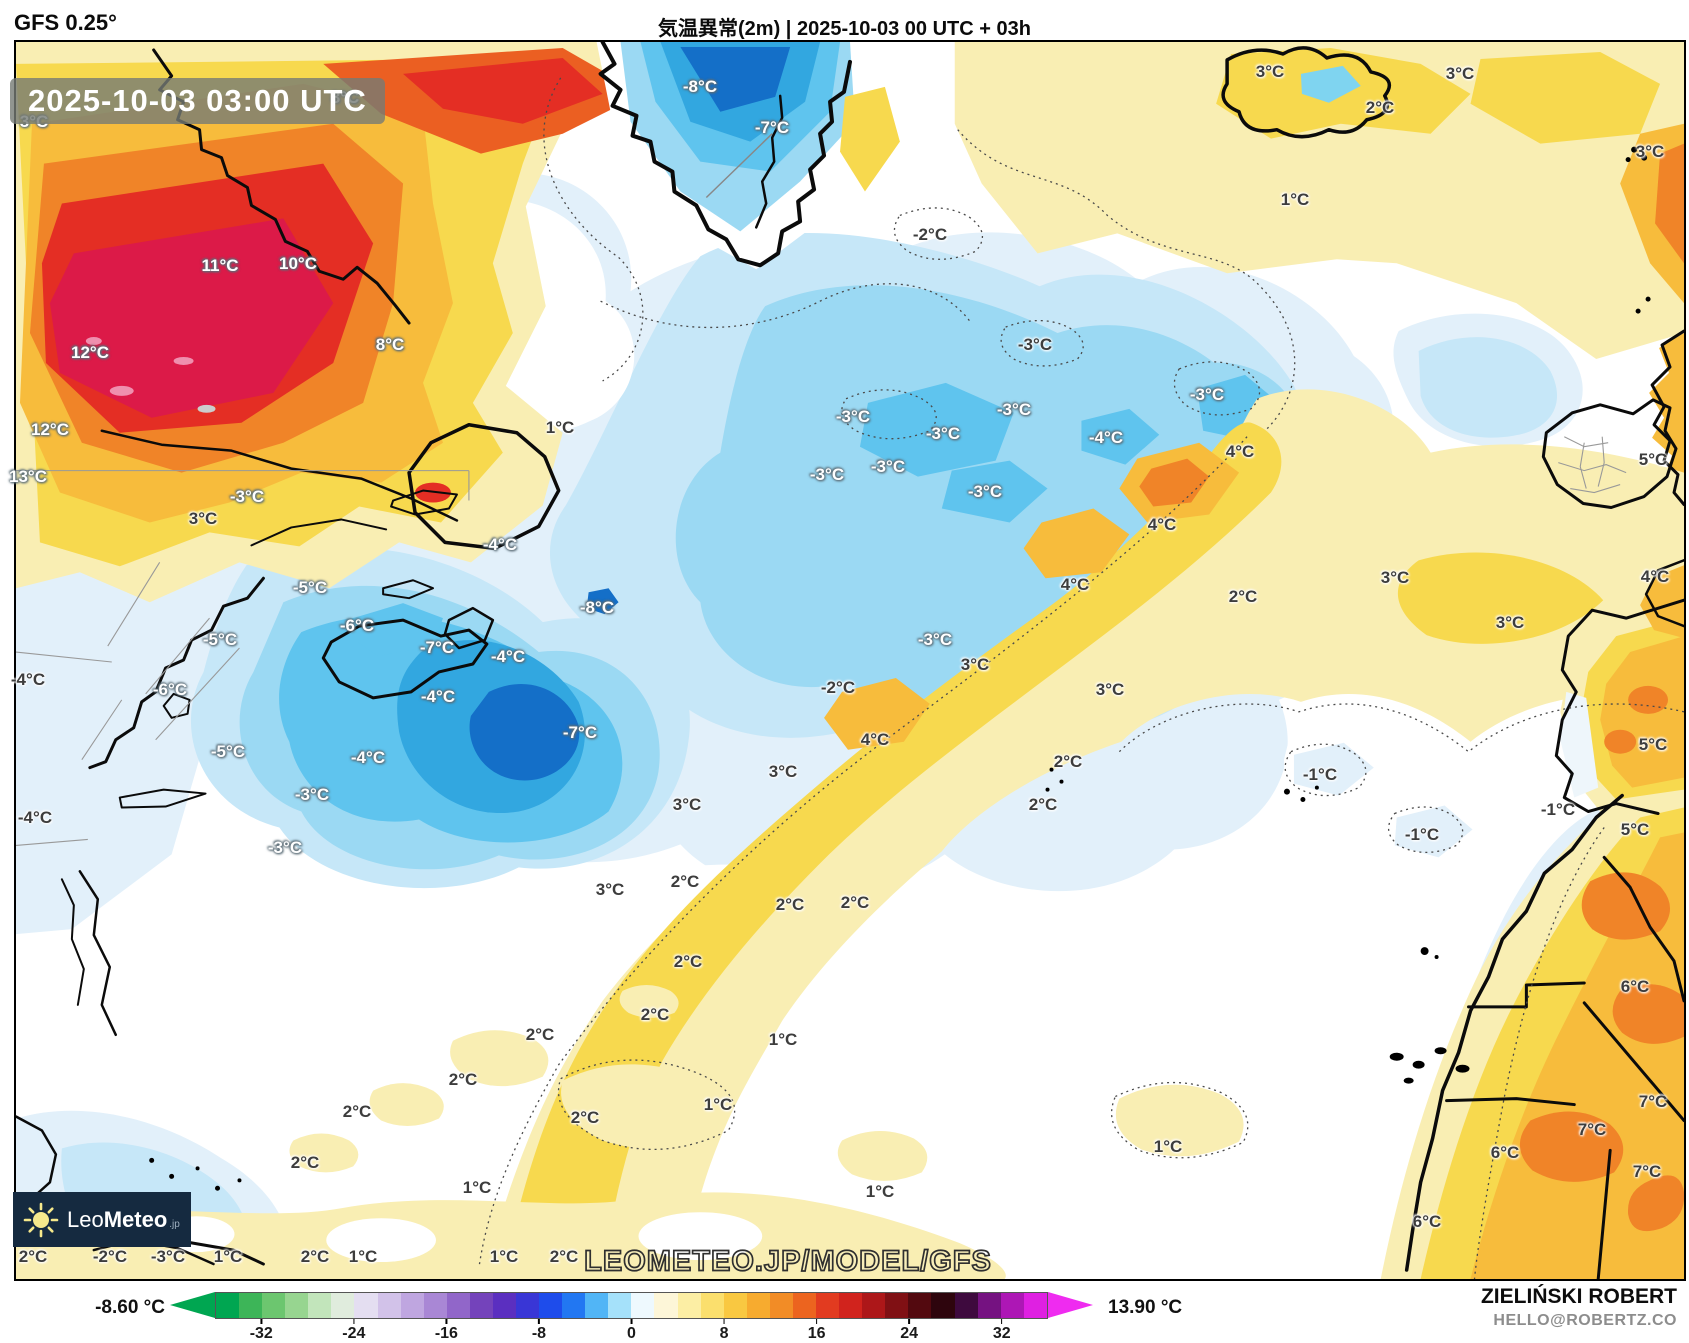 The width and height of the screenshot is (1689, 1343). I want to click on credit-name: ZIELIŃSKI ROBERT, so click(1578, 1296).